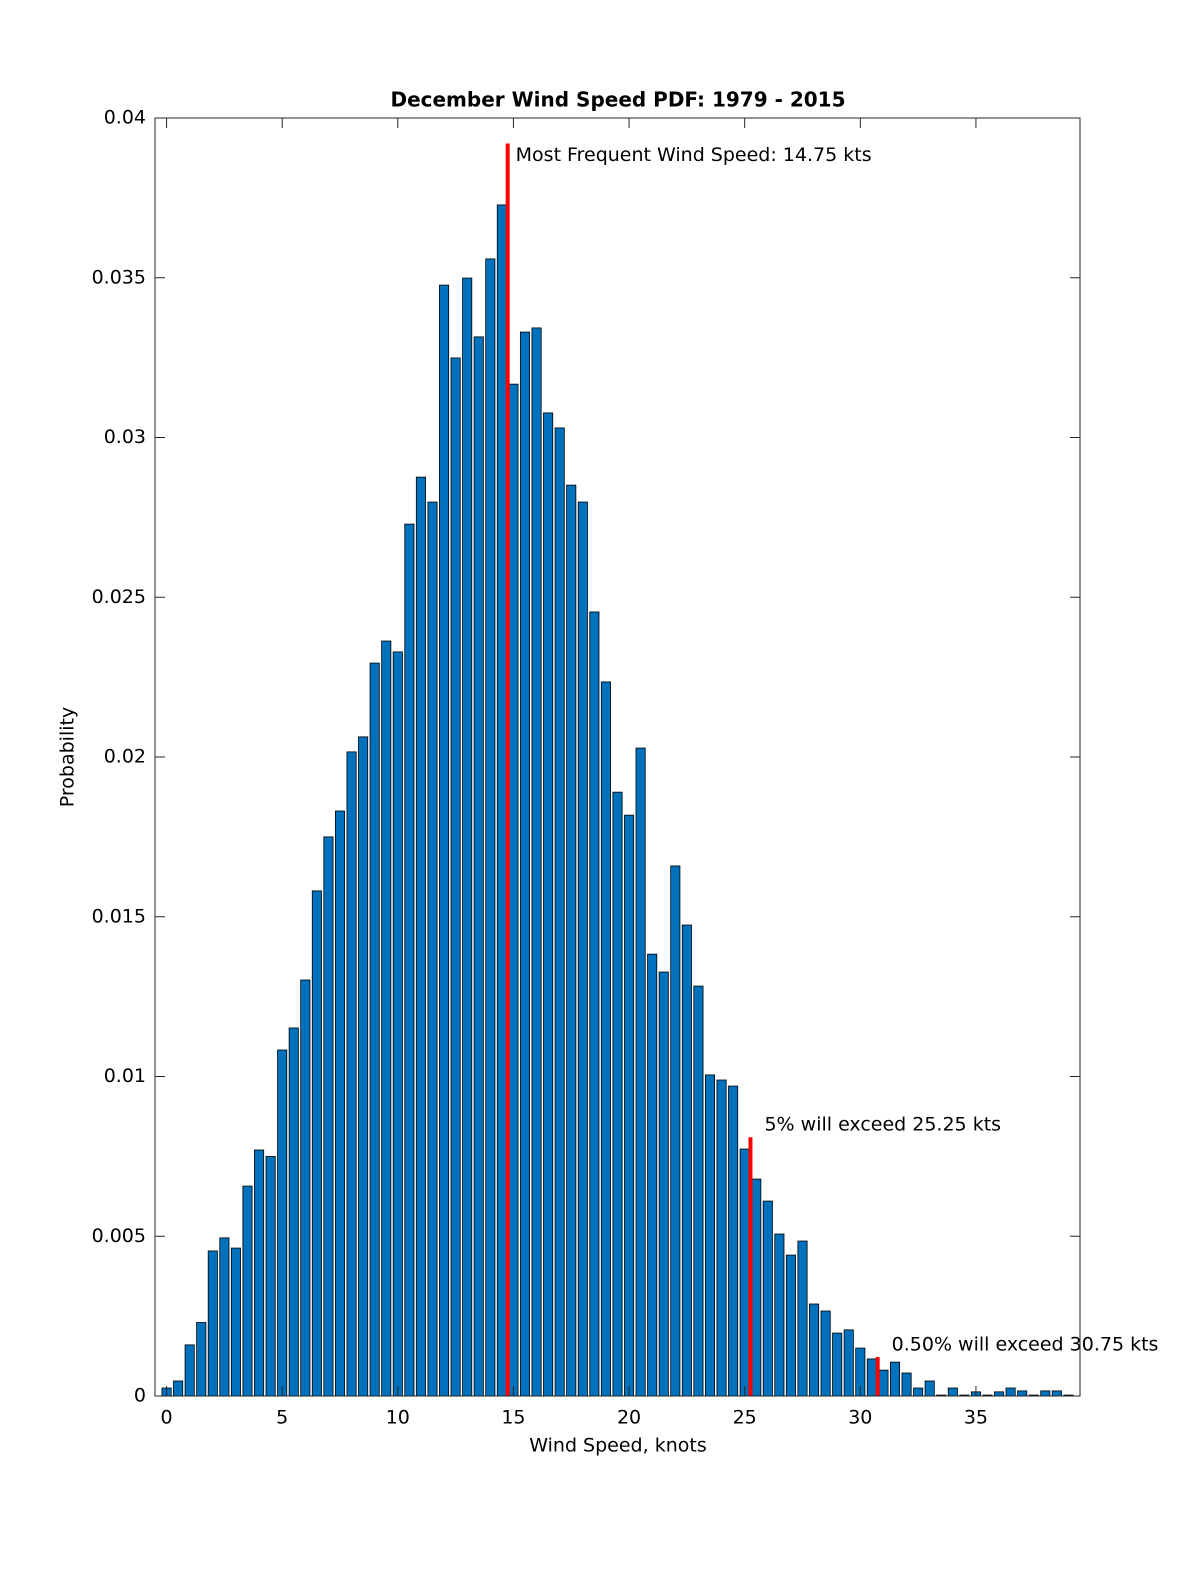  Describe the element at coordinates (119, 277) in the screenshot. I see `y-tick-label: 0.035` at that location.